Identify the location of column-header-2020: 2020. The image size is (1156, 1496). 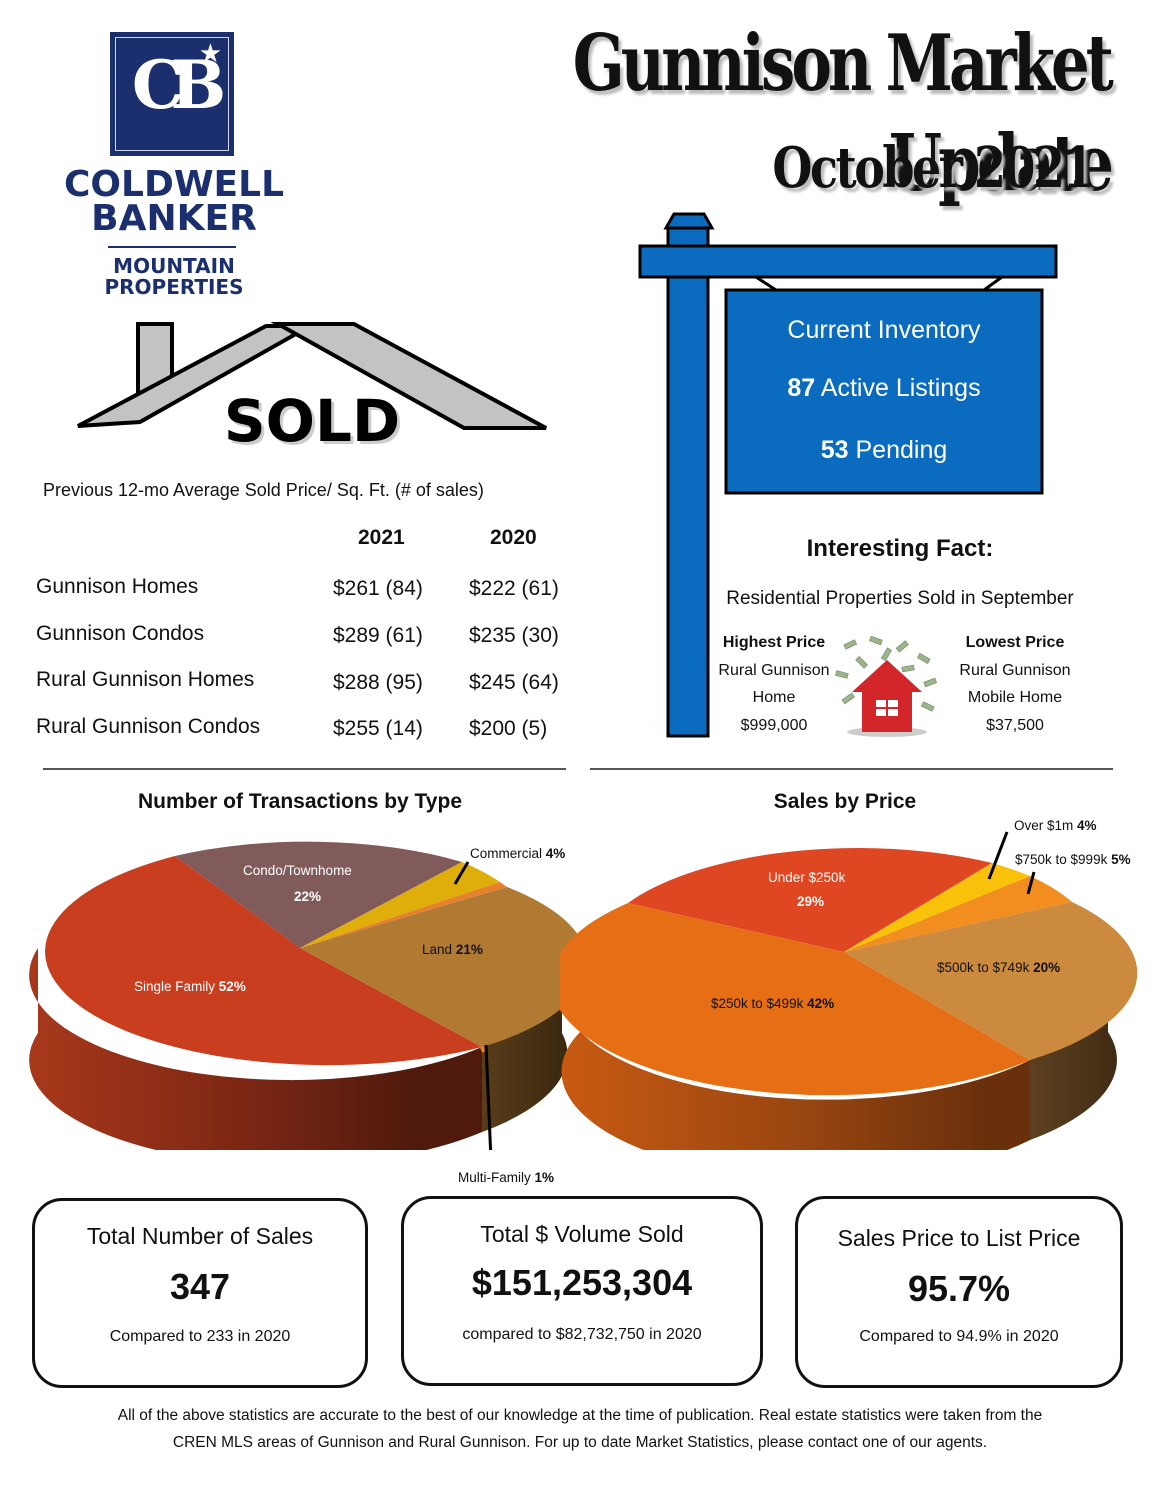
(513, 537).